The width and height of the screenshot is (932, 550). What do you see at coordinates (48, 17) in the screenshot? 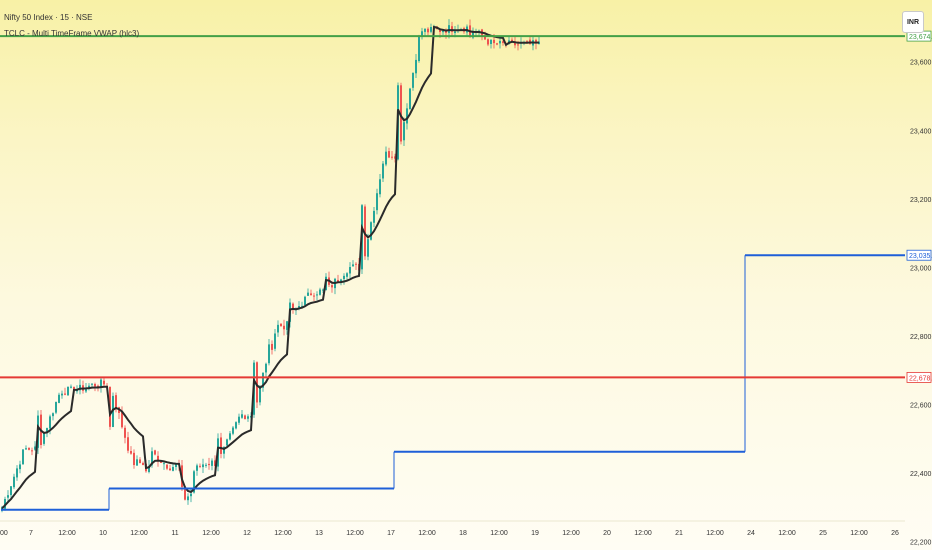
I see `symbol-title: Nifty 50 Index · 15 · NSE` at bounding box center [48, 17].